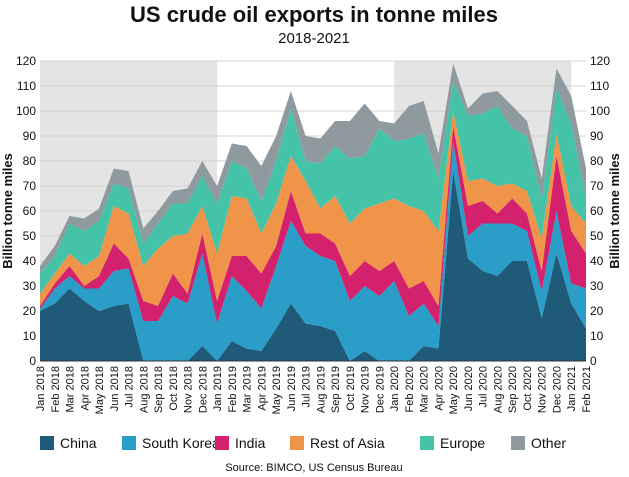 The height and width of the screenshot is (477, 629). Describe the element at coordinates (597, 336) in the screenshot. I see `y2-tick-label: 10` at that location.